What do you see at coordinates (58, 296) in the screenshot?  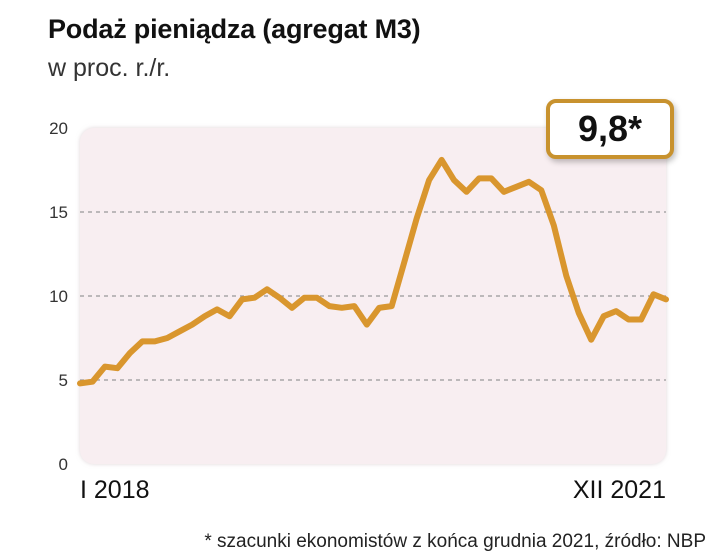 I see `y-tick-label-10: 10` at bounding box center [58, 296].